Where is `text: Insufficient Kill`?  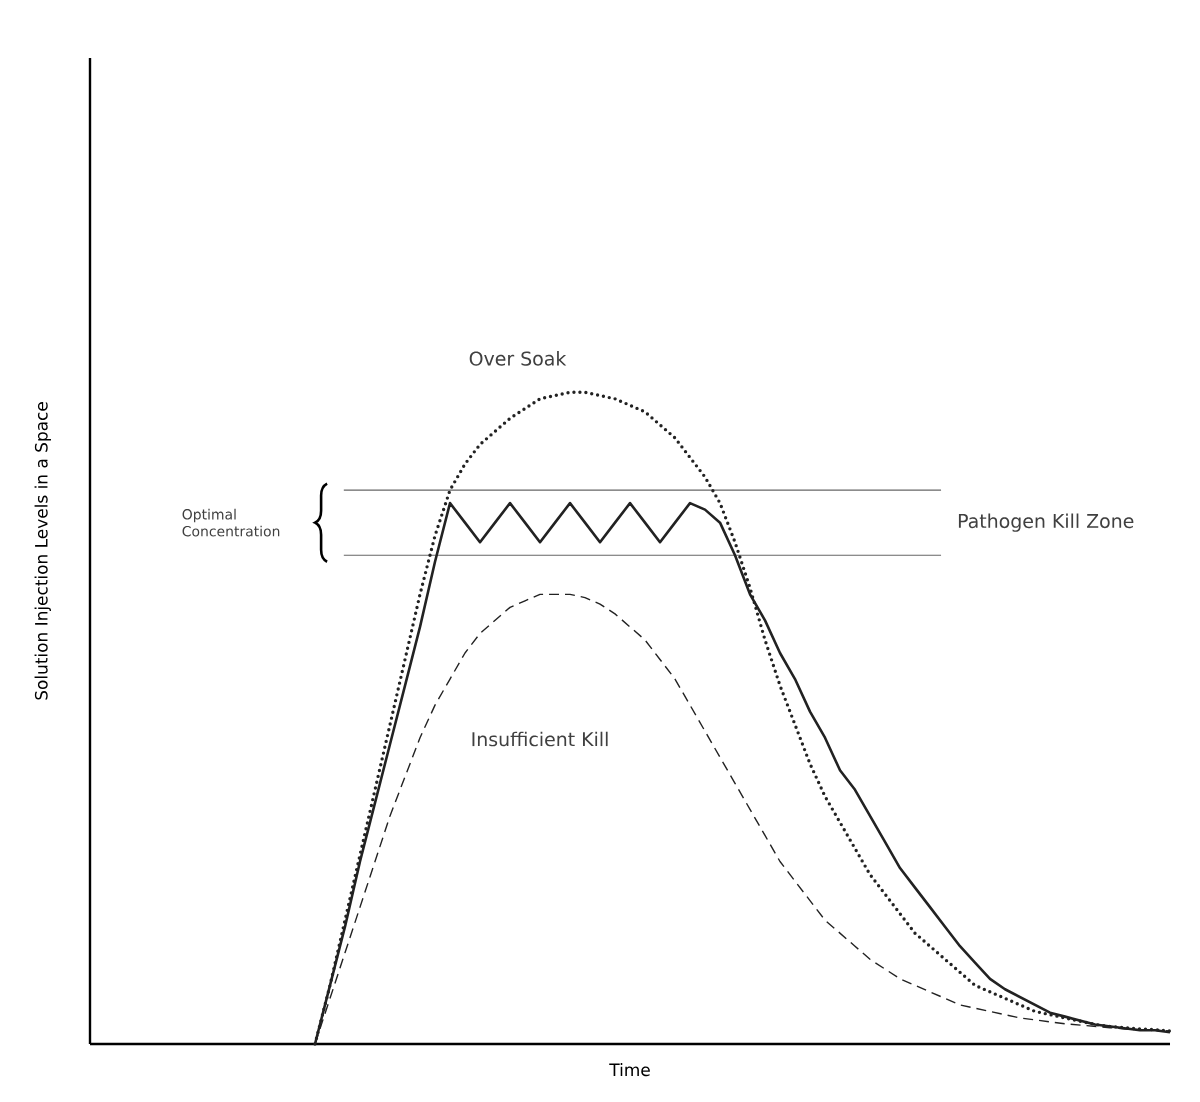
text: Insufficient Kill is located at coordinates (540, 739).